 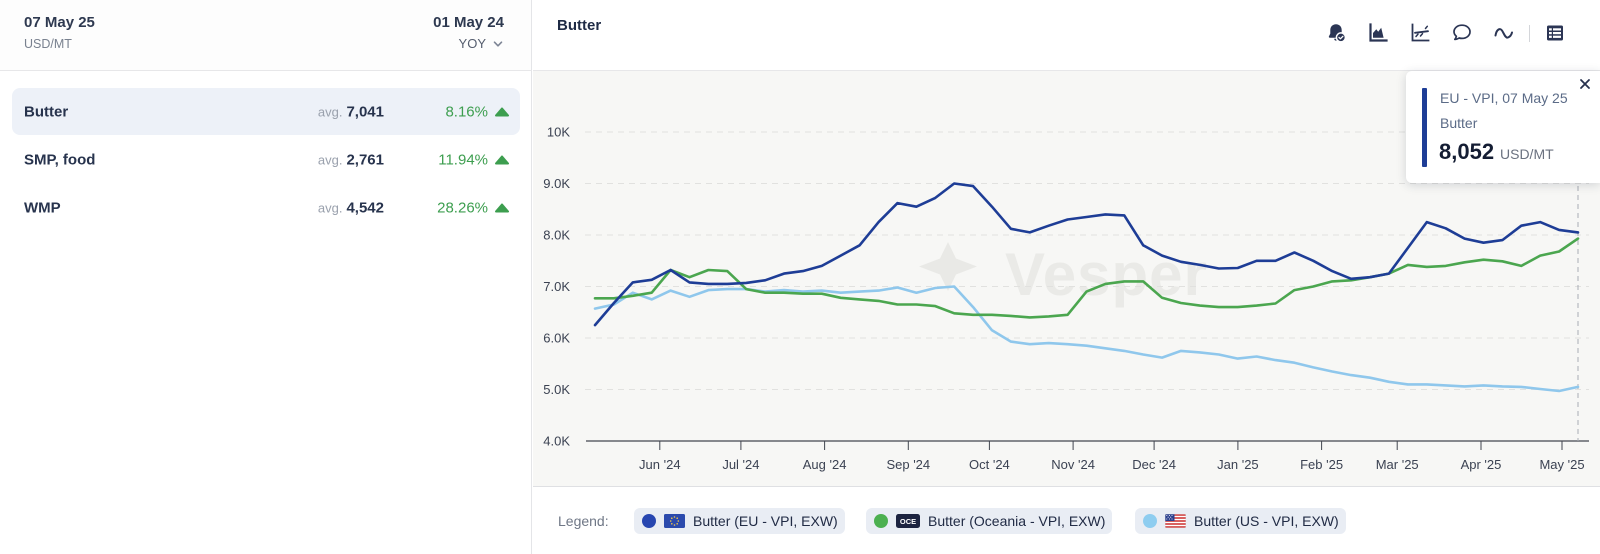 What do you see at coordinates (1106, 274) in the screenshot?
I see `svg-text: Vesper` at bounding box center [1106, 274].